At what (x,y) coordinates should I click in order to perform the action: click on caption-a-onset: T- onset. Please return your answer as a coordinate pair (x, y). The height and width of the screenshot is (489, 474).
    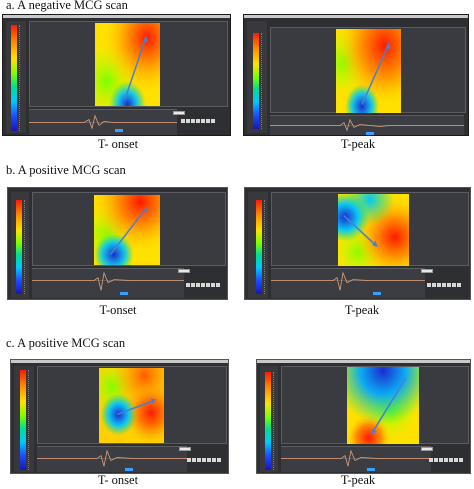
    Looking at the image, I should click on (118, 144).